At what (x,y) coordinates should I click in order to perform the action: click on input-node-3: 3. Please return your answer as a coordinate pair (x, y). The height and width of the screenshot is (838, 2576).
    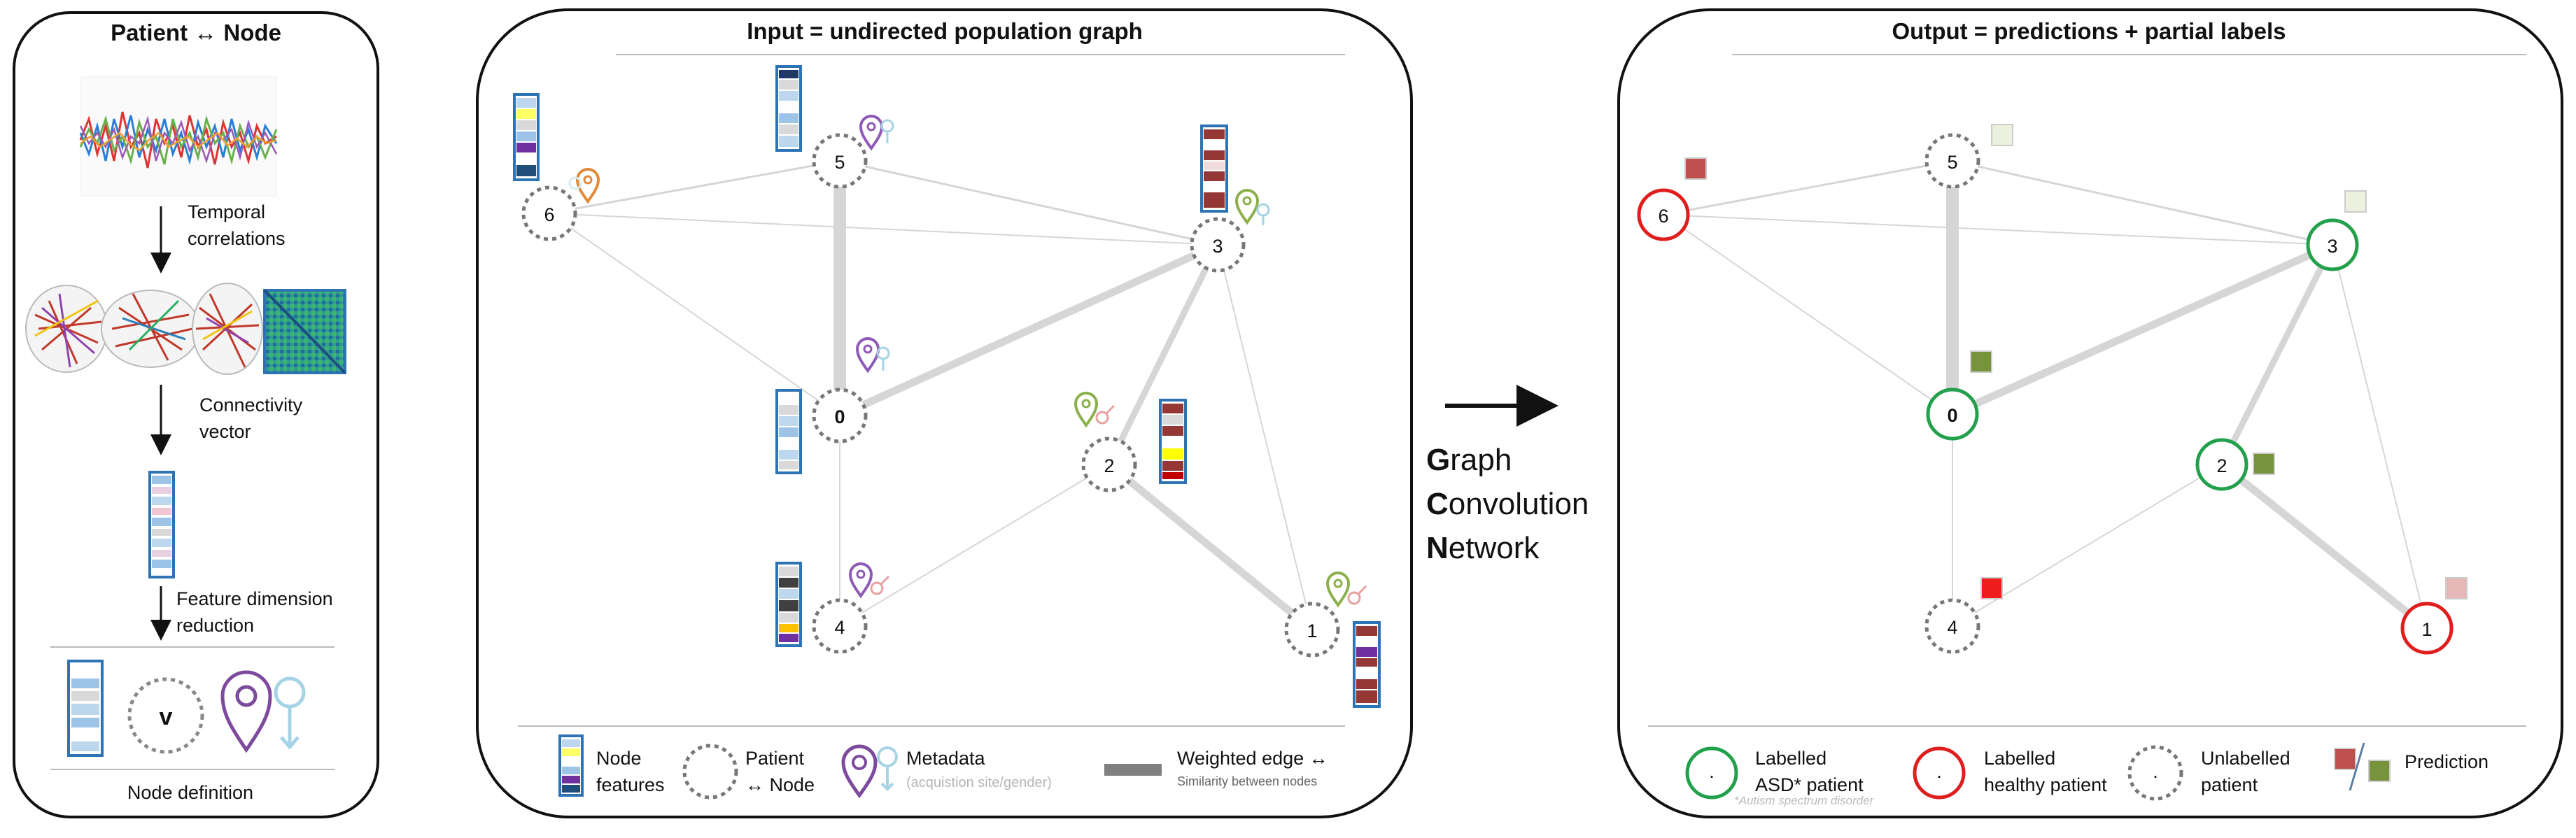
    Looking at the image, I should click on (1218, 245).